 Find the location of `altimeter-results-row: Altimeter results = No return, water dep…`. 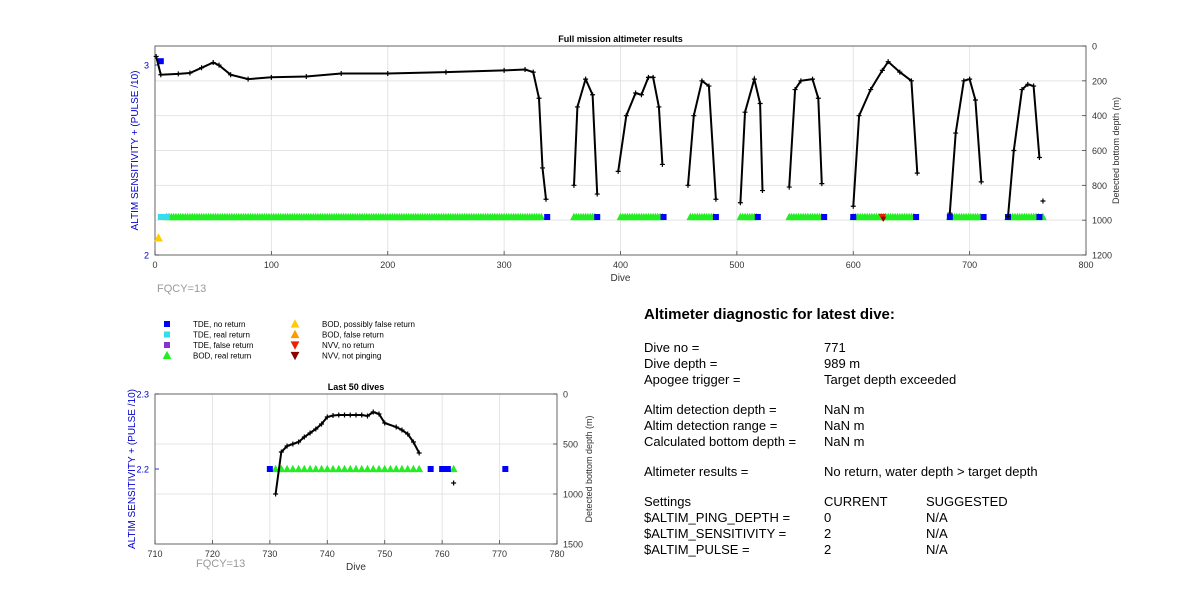

altimeter-results-row: Altimeter results = No return, water dep… is located at coordinates (904, 472).